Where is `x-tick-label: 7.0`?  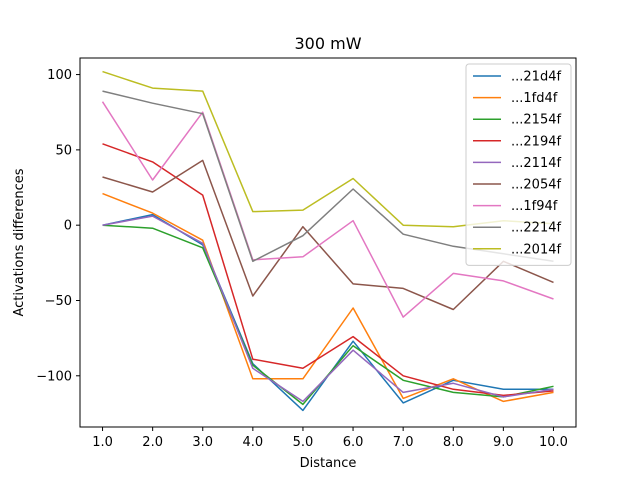 x-tick-label: 7.0 is located at coordinates (403, 442).